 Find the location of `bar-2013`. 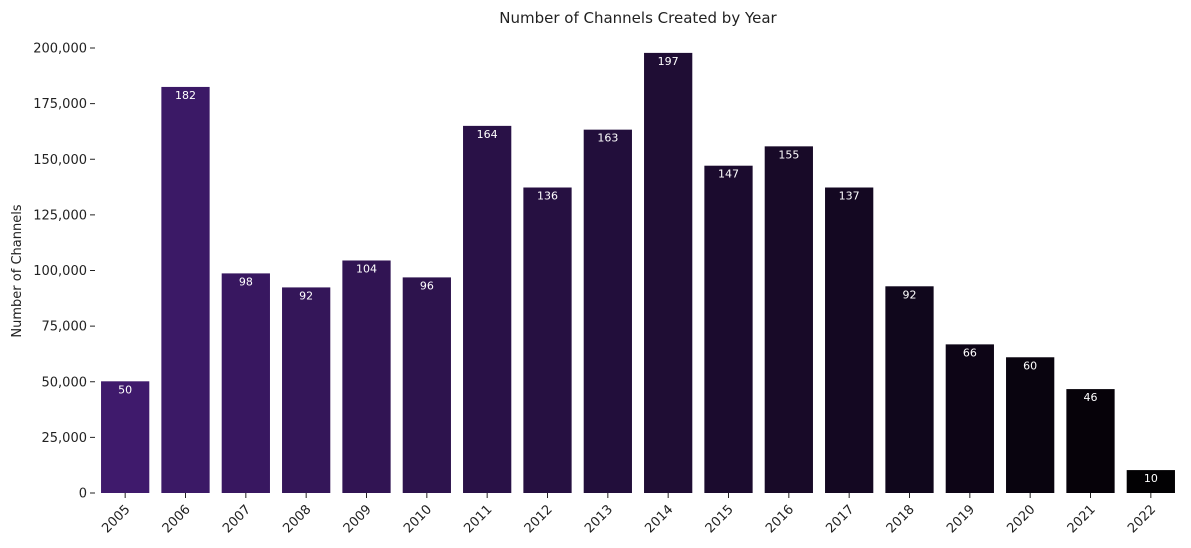

bar-2013 is located at coordinates (607, 311).